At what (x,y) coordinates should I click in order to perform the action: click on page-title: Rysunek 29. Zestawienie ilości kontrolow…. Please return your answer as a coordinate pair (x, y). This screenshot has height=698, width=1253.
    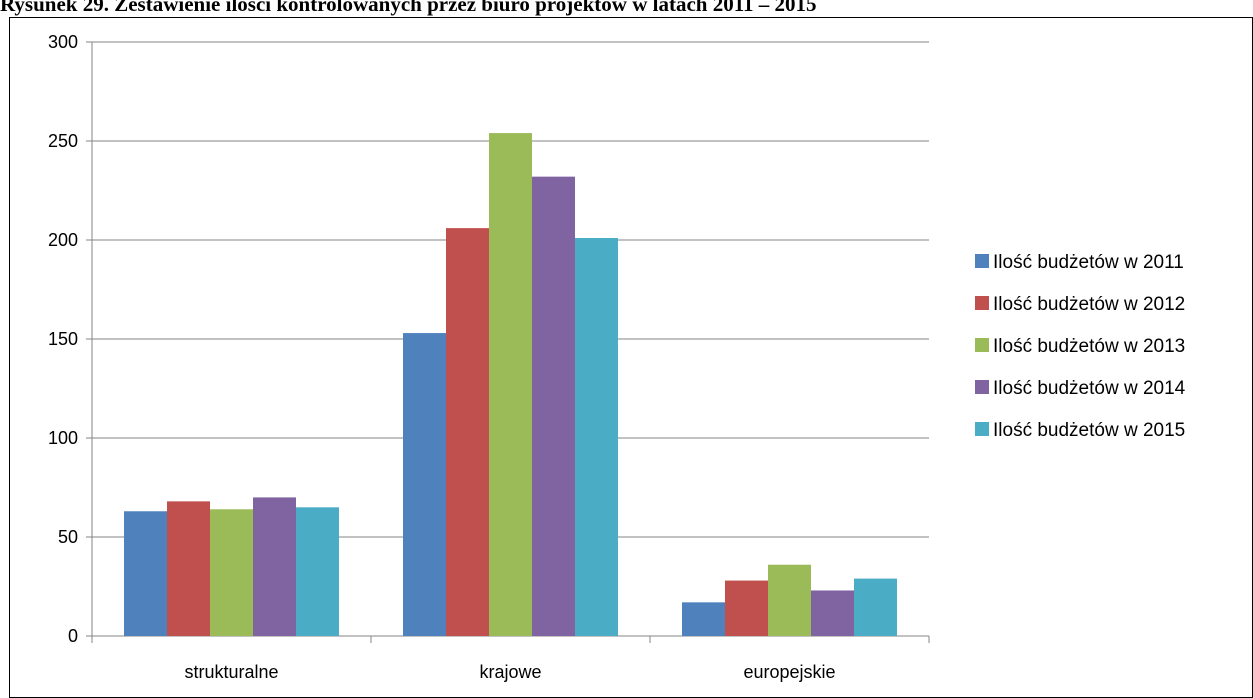
    Looking at the image, I should click on (408, 8).